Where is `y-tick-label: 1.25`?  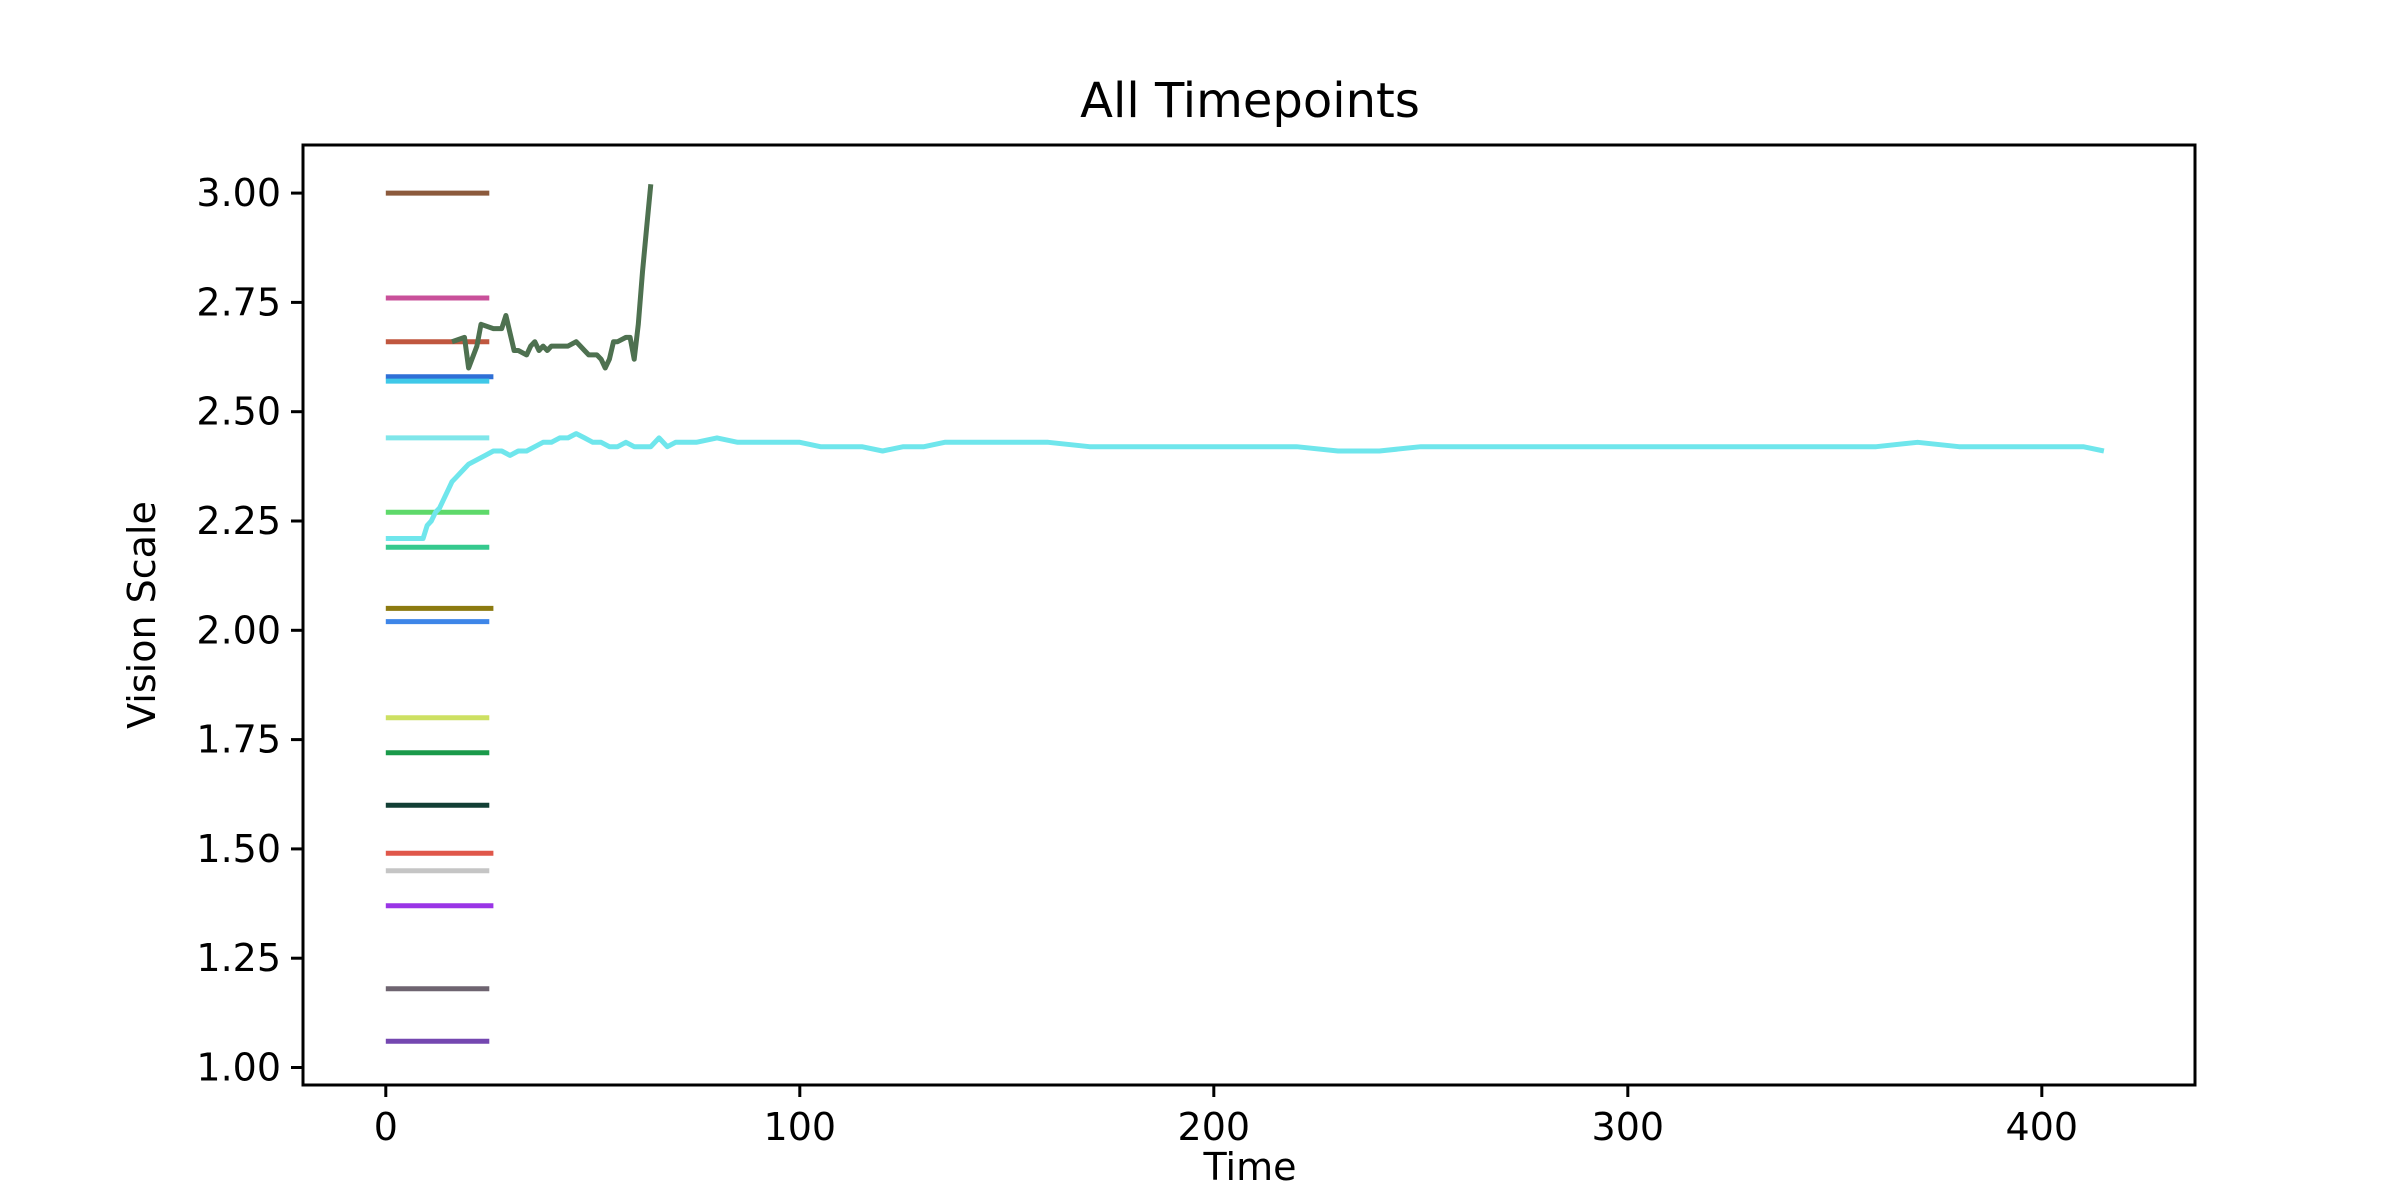 y-tick-label: 1.25 is located at coordinates (238, 958).